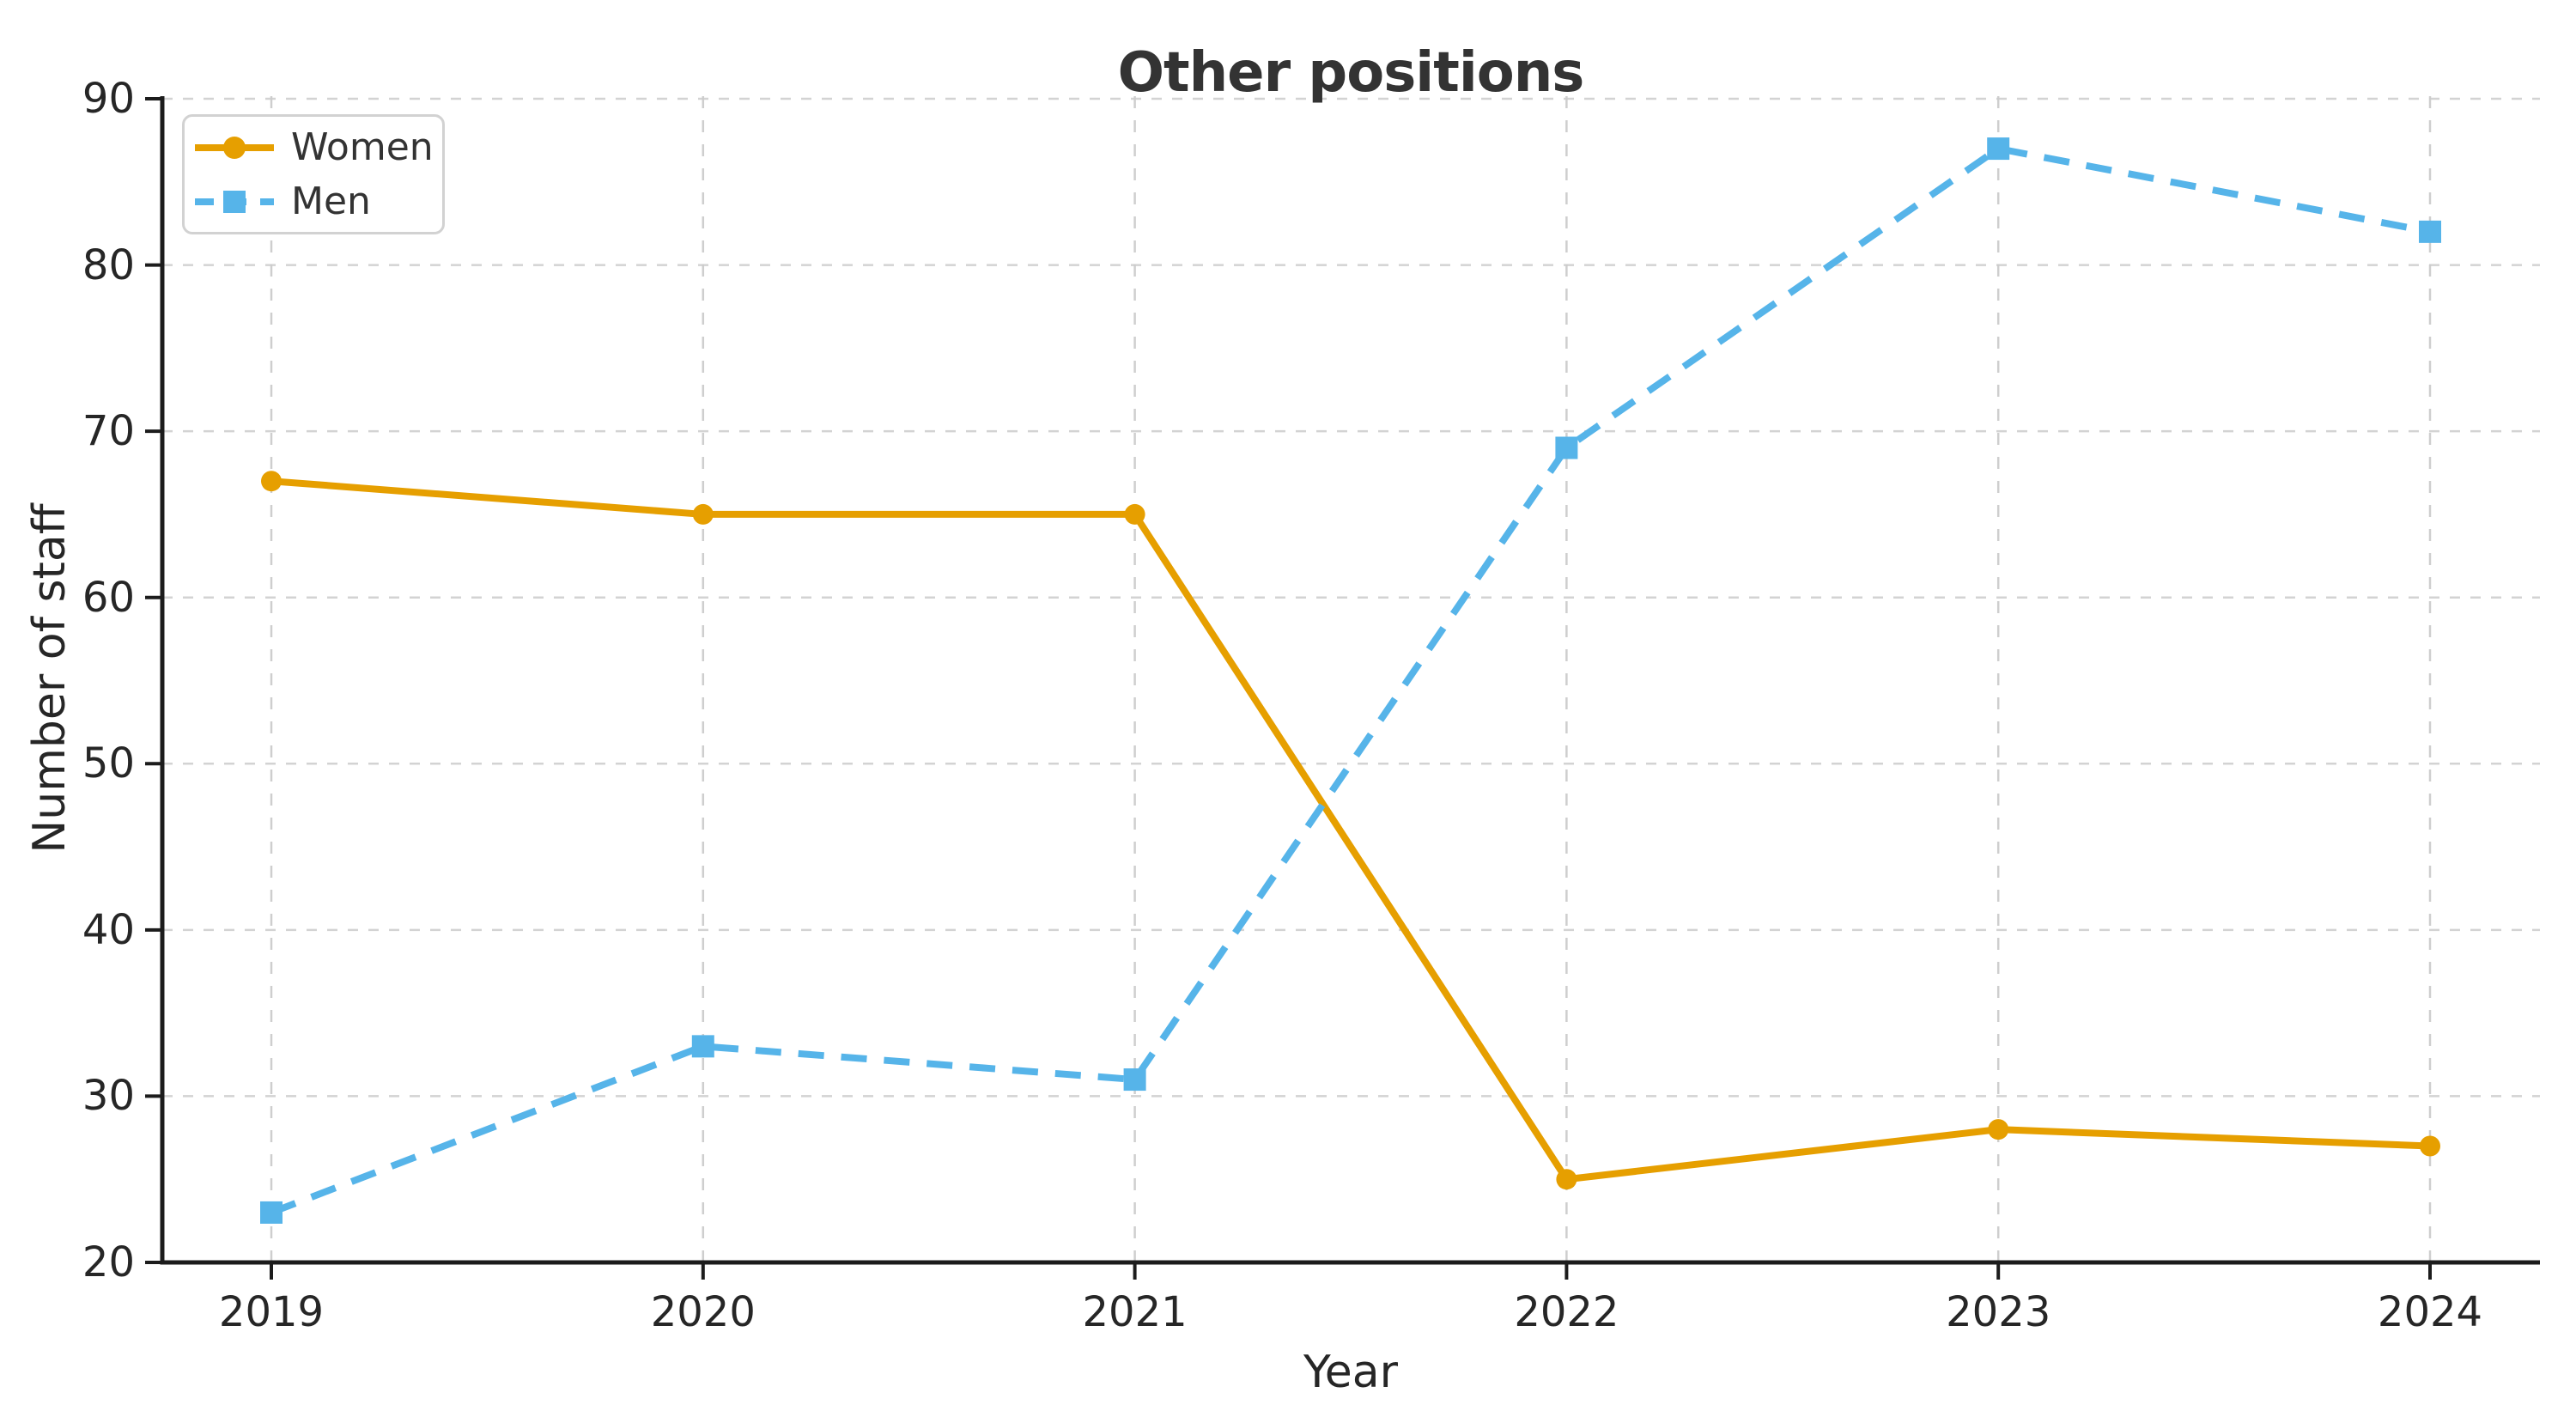  Describe the element at coordinates (1566, 447) in the screenshot. I see `marker-men-2022` at that location.